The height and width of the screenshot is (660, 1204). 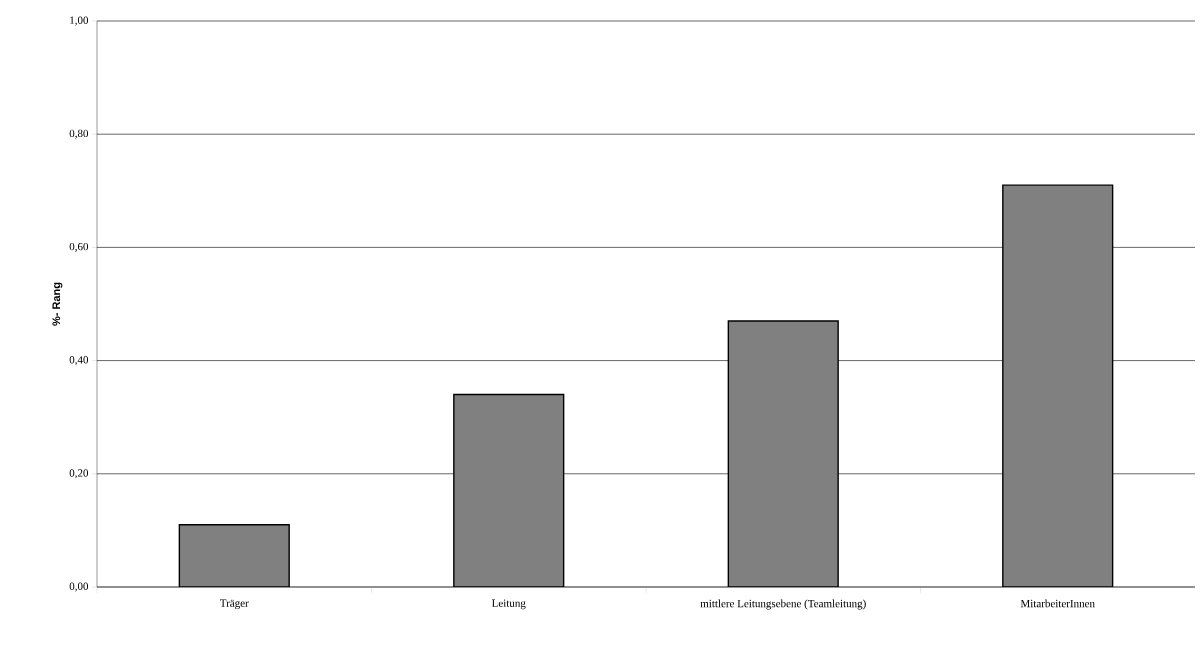 What do you see at coordinates (79, 21) in the screenshot?
I see `y-tick-label: 1,00` at bounding box center [79, 21].